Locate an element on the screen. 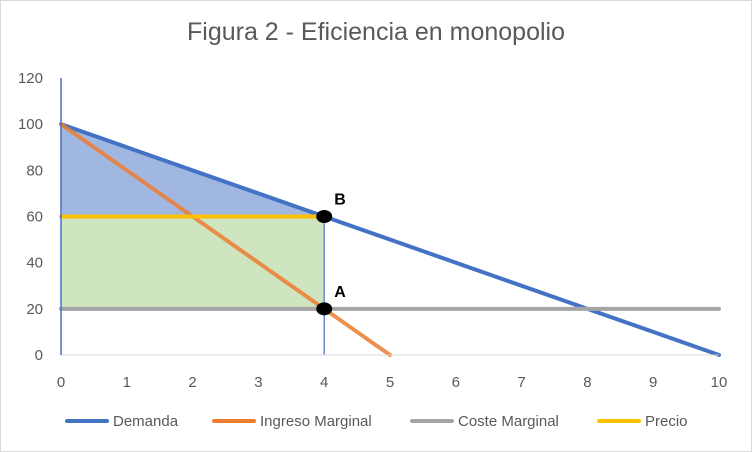  x-tick-label: 1 is located at coordinates (127, 382).